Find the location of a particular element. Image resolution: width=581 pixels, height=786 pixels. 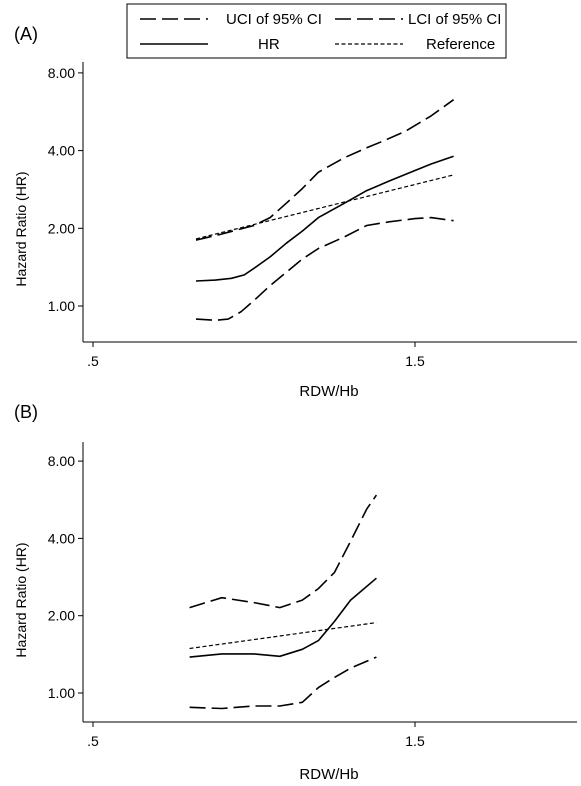

panel-a-y-axis-label: Hazard Ratio (HR) is located at coordinates (21, 228).